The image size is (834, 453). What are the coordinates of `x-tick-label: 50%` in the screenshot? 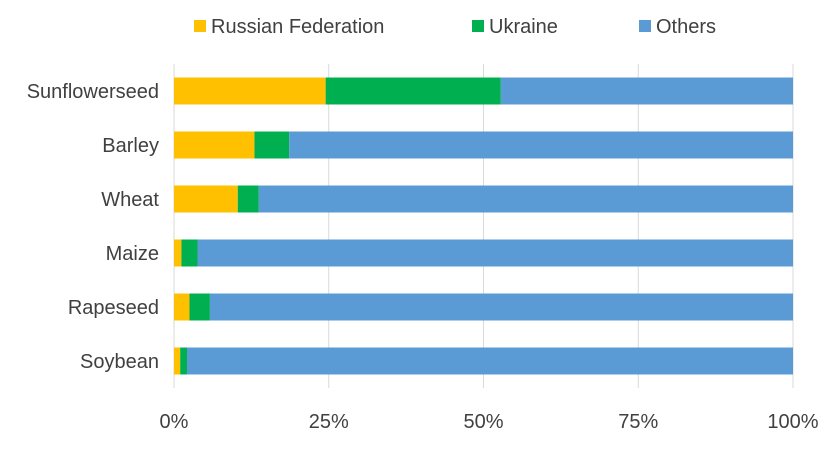 It's located at (483, 422).